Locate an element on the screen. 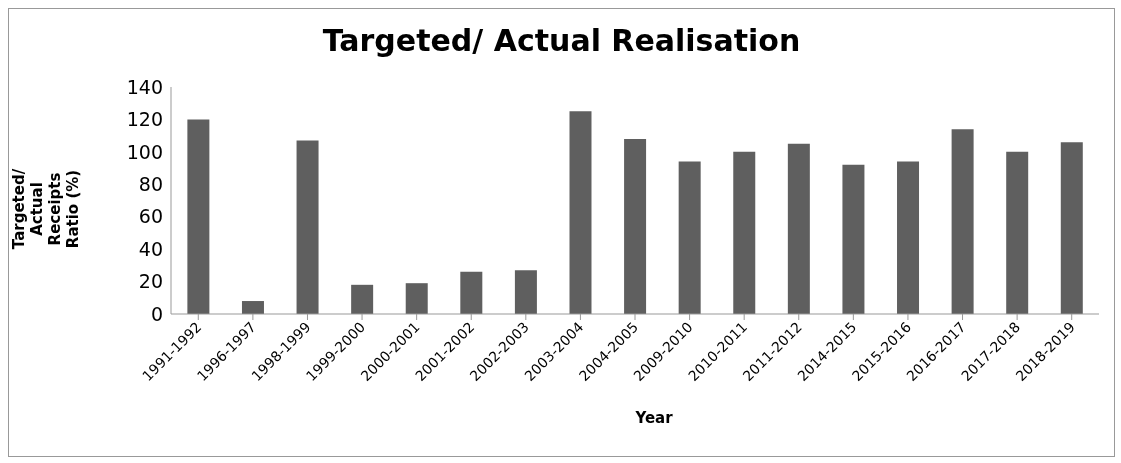 Image resolution: width=1121 pixels, height=463 pixels. y-tick-label: 80 is located at coordinates (150, 184).